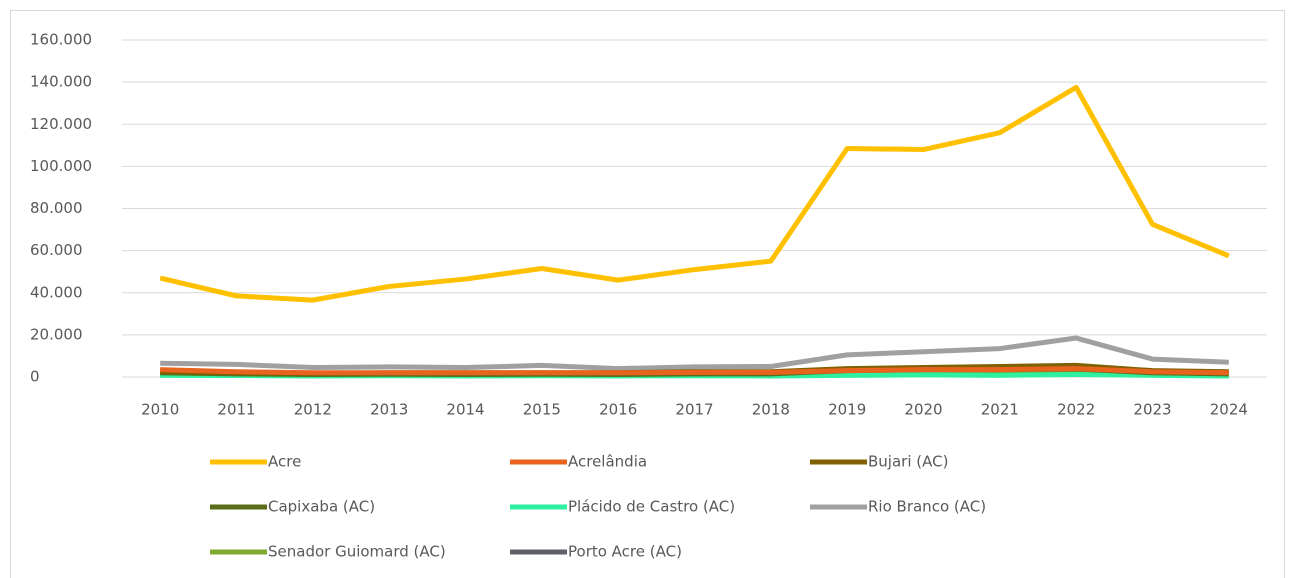  Describe the element at coordinates (651, 507) in the screenshot. I see `legend-label: Plácido de Castro (AC)` at that location.